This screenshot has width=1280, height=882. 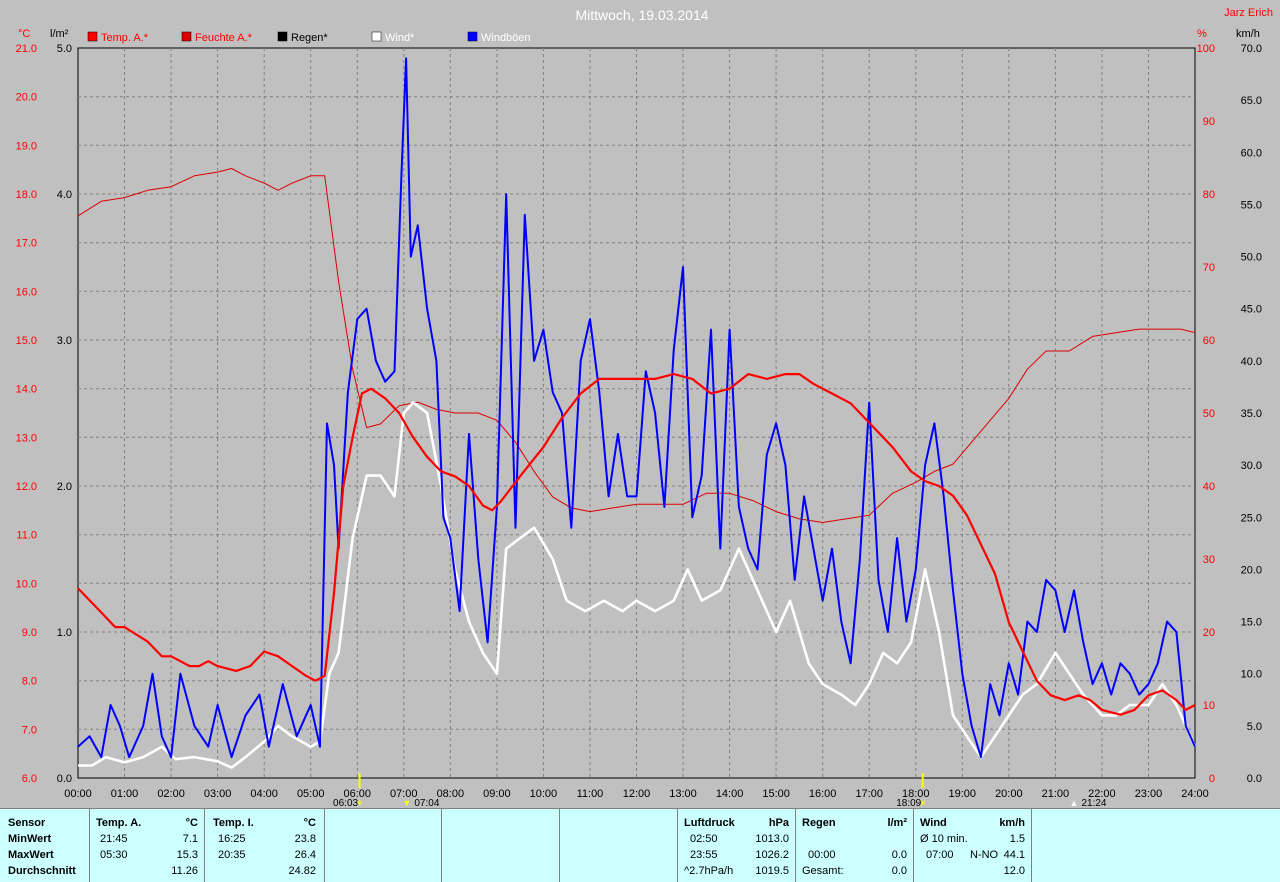 What do you see at coordinates (933, 823) in the screenshot?
I see `wind-header: Wind` at bounding box center [933, 823].